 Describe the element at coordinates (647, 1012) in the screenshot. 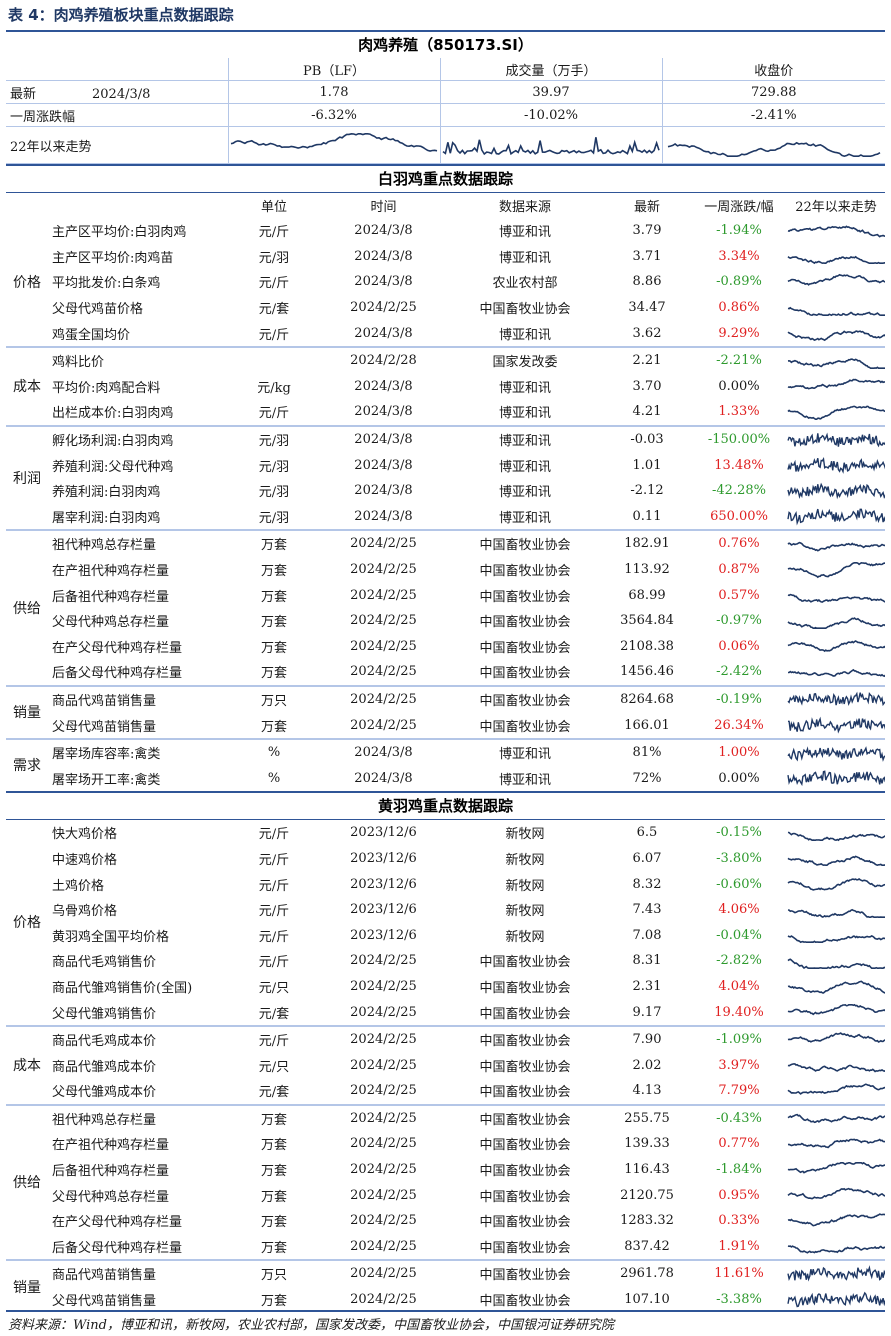

I see `latest-cell: 9.17` at that location.